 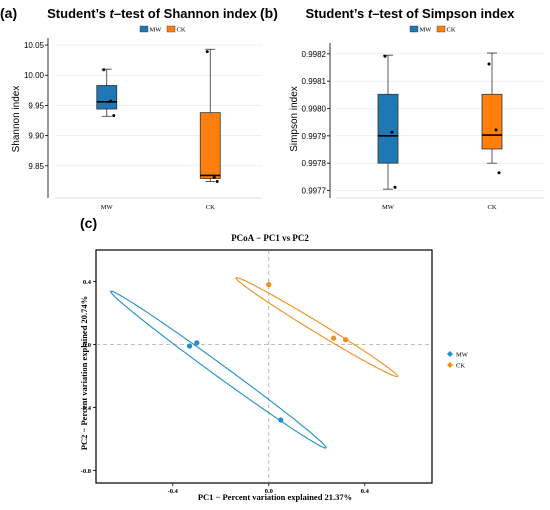 I want to click on y-tick-label: 0.9978, so click(x=314, y=163).